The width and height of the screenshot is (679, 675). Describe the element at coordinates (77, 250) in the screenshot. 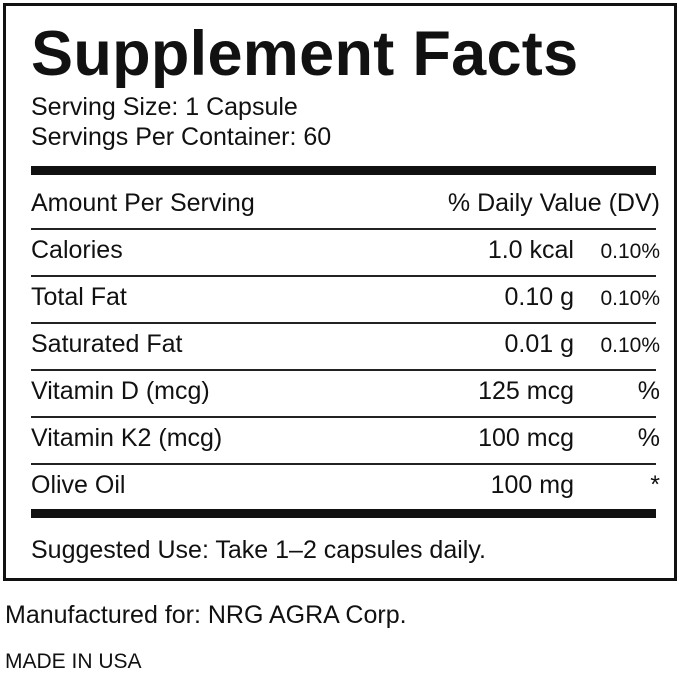

I see `nutrient-name: Calories` at that location.